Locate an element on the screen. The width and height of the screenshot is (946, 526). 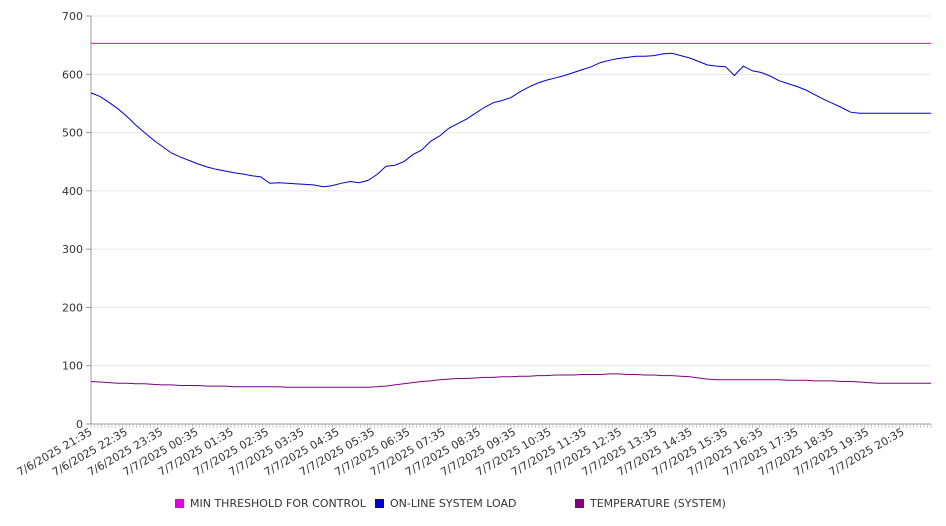
y-tick-label: 500 is located at coordinates (72, 133).